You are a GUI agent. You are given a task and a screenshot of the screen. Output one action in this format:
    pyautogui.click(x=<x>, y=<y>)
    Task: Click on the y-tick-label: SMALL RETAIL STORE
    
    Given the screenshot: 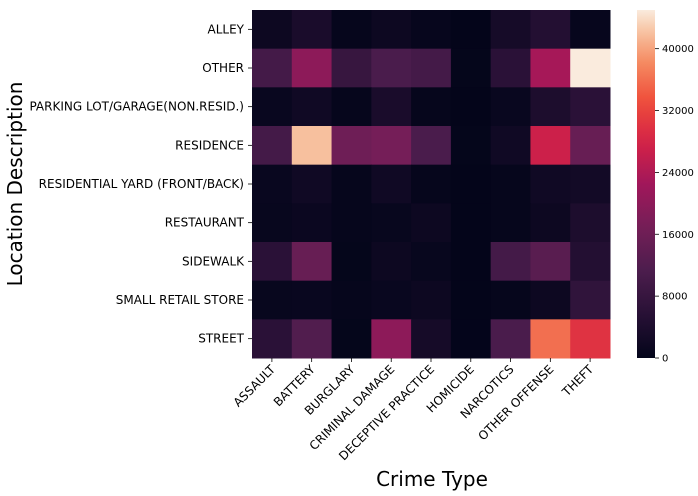 What is the action you would take?
    pyautogui.click(x=180, y=300)
    